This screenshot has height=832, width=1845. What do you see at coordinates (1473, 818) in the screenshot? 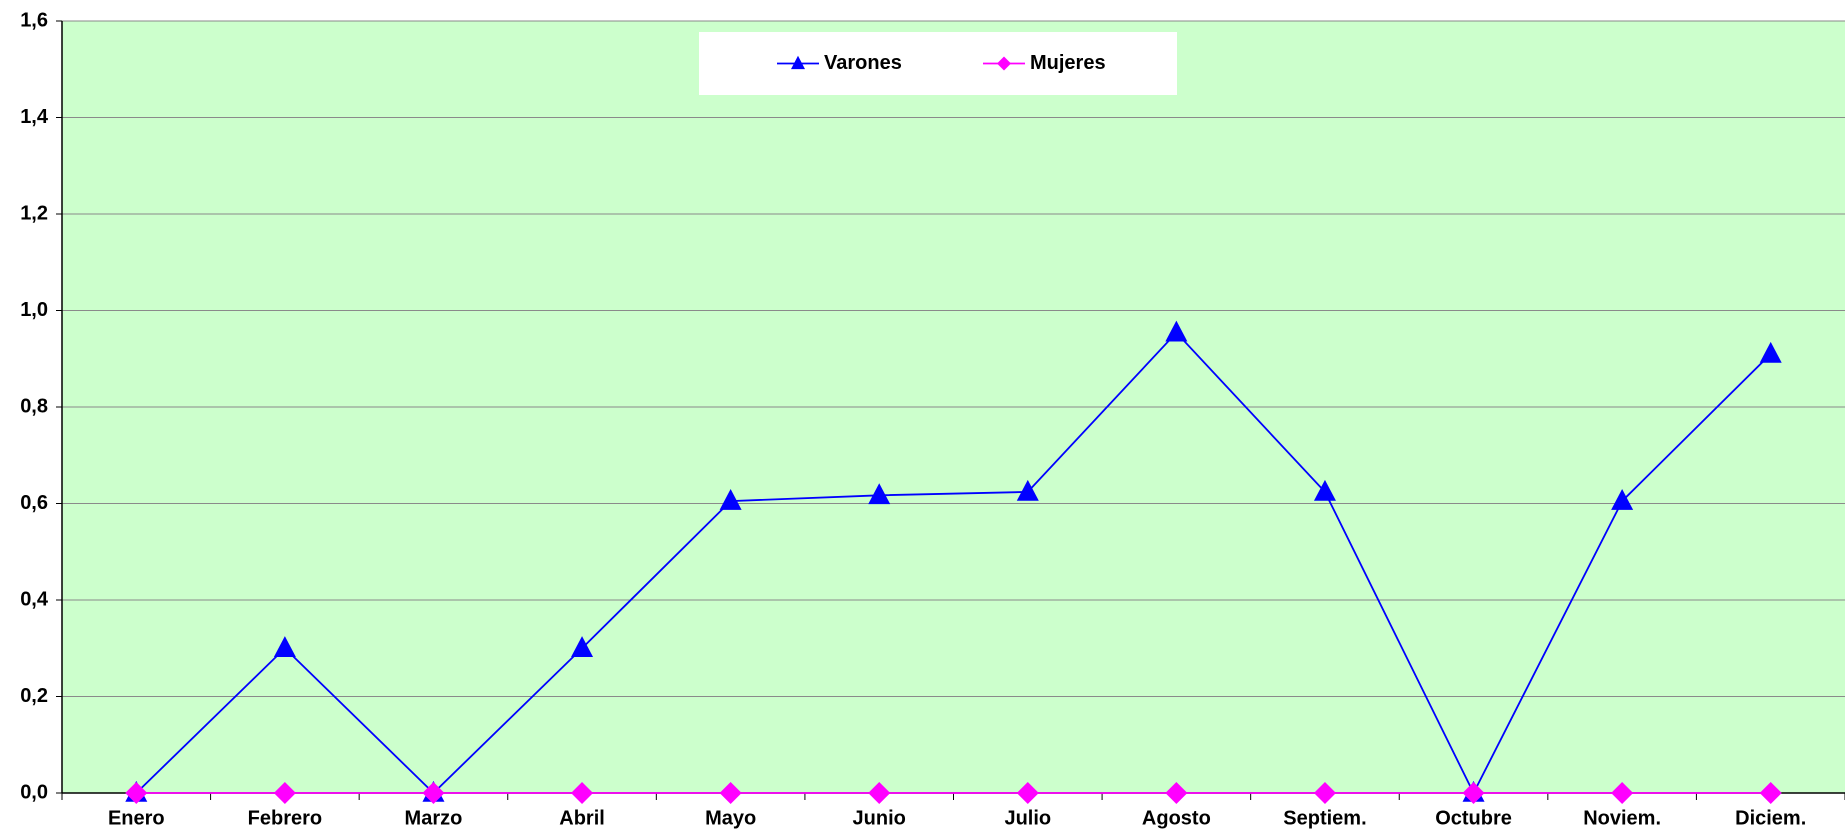
I see `x-tick-label: Octubre` at bounding box center [1473, 818].